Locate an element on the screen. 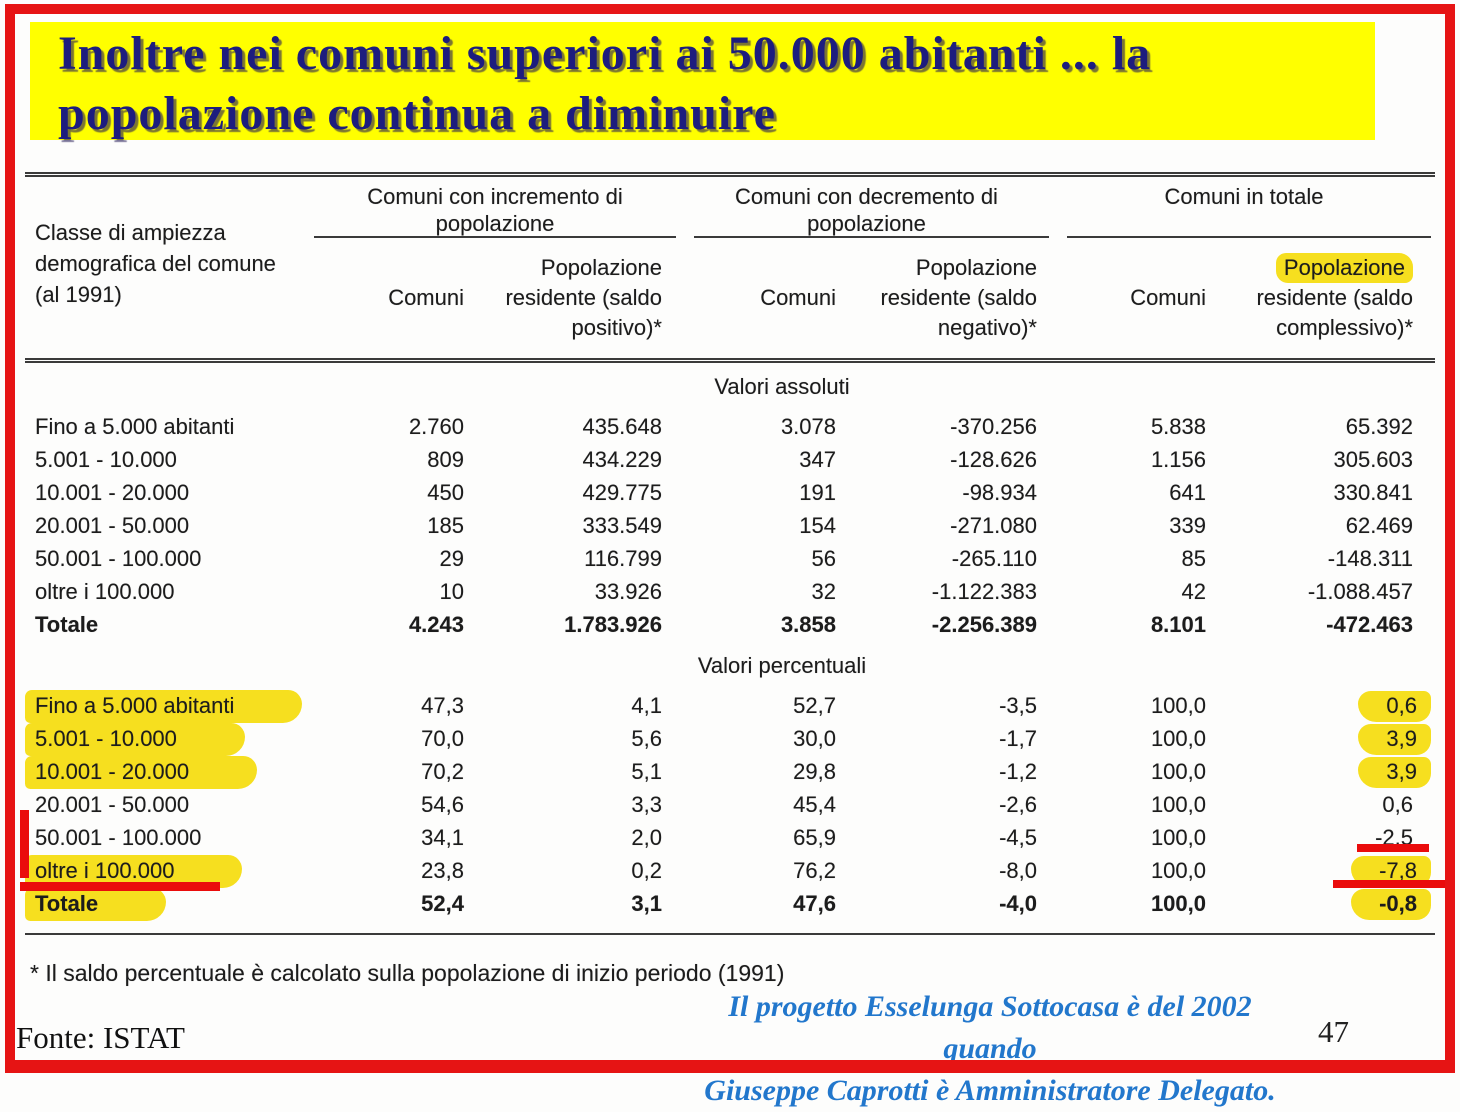  value-cell: -98.934 is located at coordinates (950, 493).